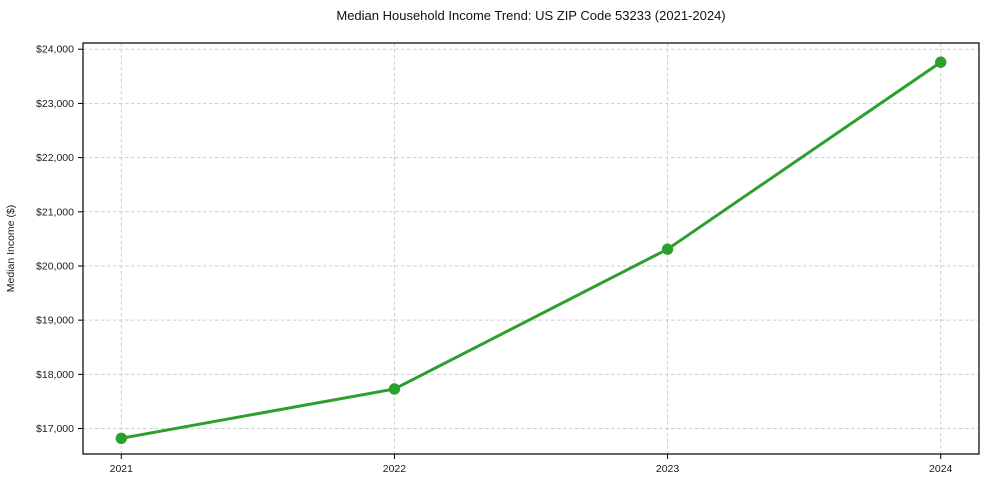 This screenshot has height=490, width=989. Describe the element at coordinates (941, 469) in the screenshot. I see `x-tick-label: 2024` at that location.